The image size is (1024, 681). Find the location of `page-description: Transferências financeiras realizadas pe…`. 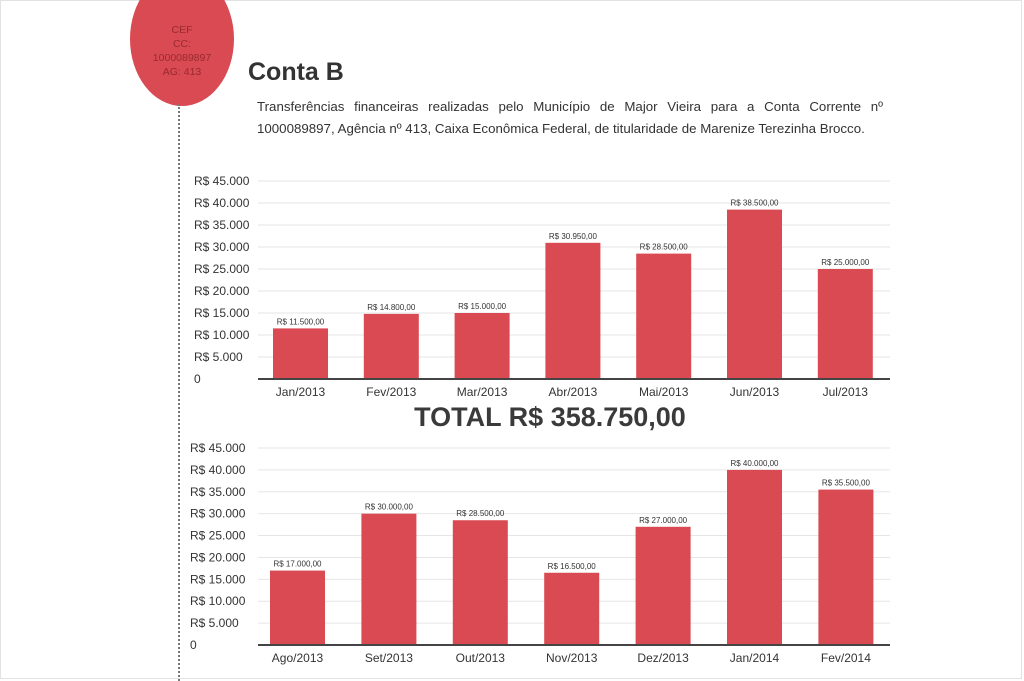

page-description: Transferências financeiras realizadas pe… is located at coordinates (570, 117).